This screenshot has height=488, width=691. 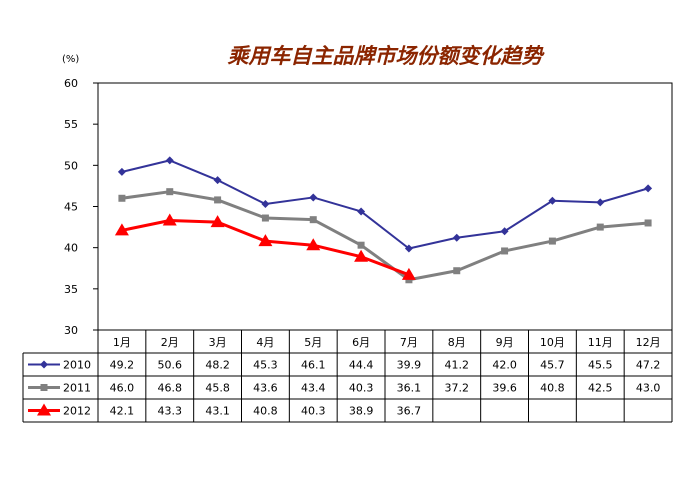 I want to click on y-tick-label: 30, so click(x=71, y=330).